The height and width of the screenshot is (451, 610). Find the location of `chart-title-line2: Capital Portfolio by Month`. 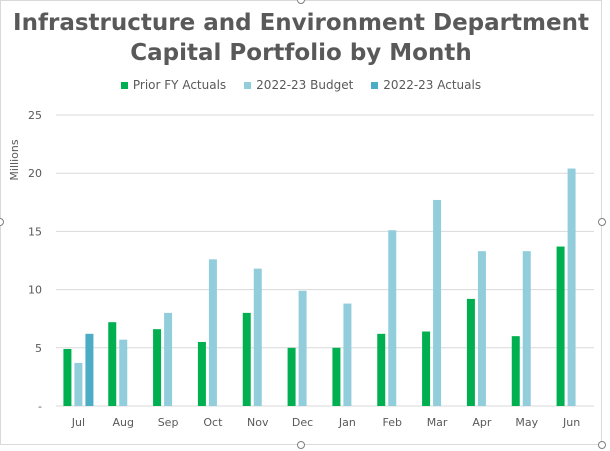

chart-title-line2: Capital Portfolio by Month is located at coordinates (301, 53).